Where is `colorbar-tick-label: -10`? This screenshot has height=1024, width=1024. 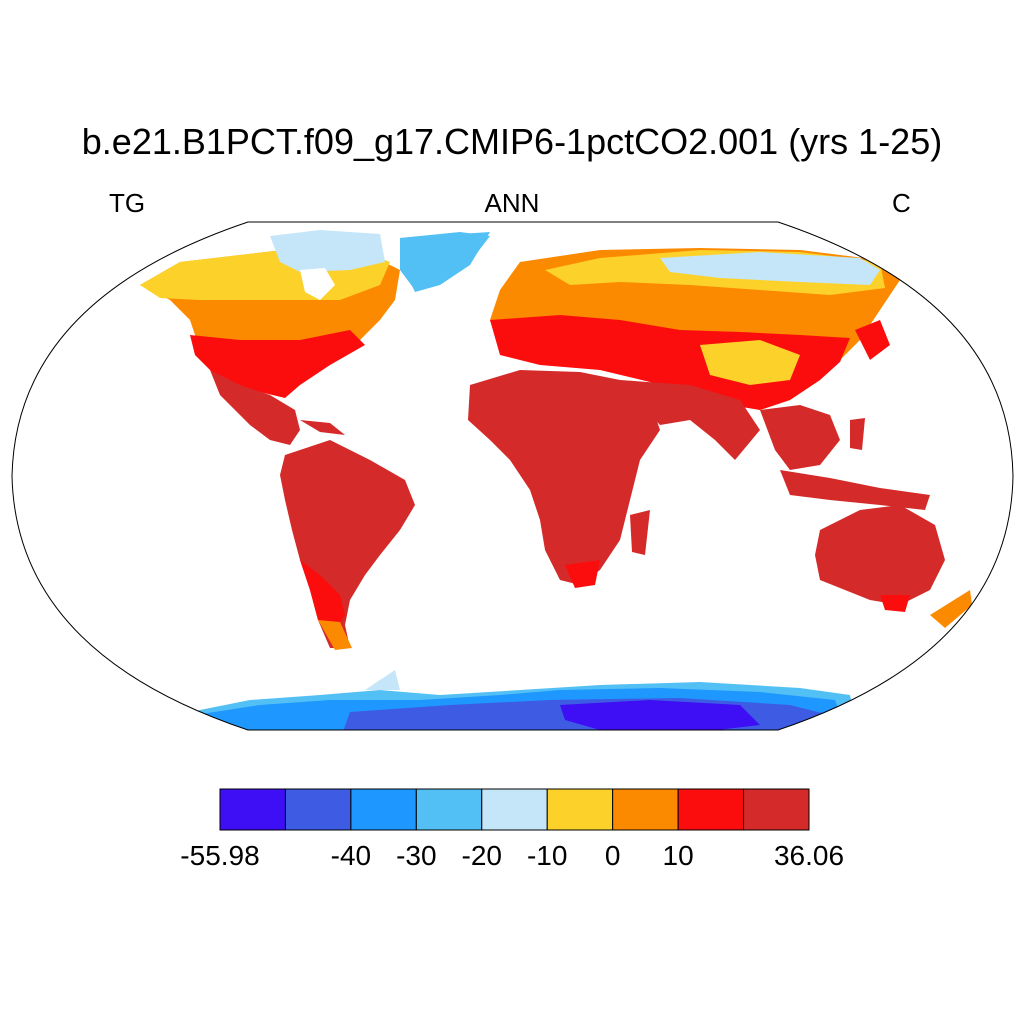
colorbar-tick-label: -10 is located at coordinates (547, 855).